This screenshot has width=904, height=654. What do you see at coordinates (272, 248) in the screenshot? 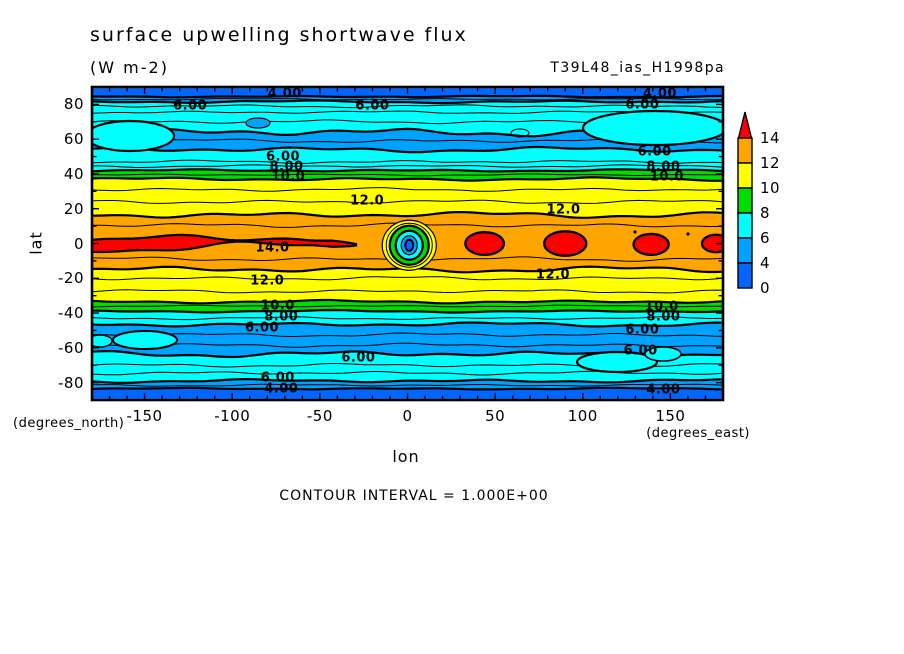
I see `contour-value-label: 14.0` at bounding box center [272, 248].